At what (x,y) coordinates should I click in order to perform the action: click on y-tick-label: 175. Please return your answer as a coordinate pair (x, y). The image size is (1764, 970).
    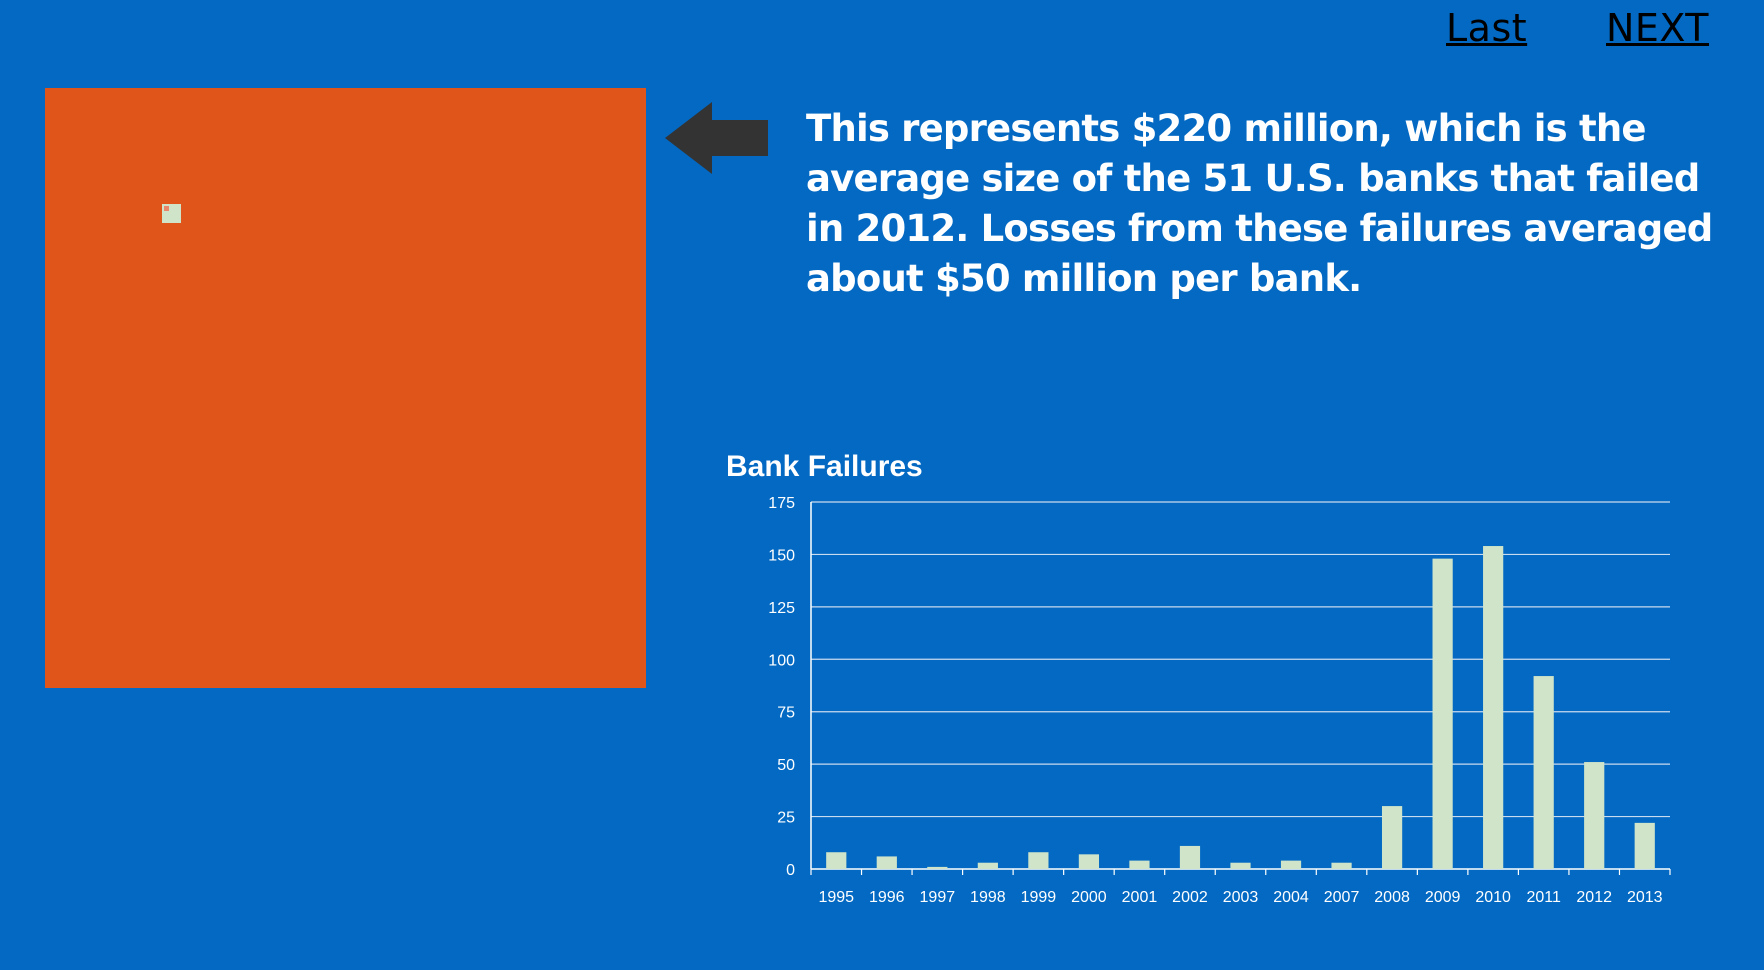
    Looking at the image, I should click on (781, 503).